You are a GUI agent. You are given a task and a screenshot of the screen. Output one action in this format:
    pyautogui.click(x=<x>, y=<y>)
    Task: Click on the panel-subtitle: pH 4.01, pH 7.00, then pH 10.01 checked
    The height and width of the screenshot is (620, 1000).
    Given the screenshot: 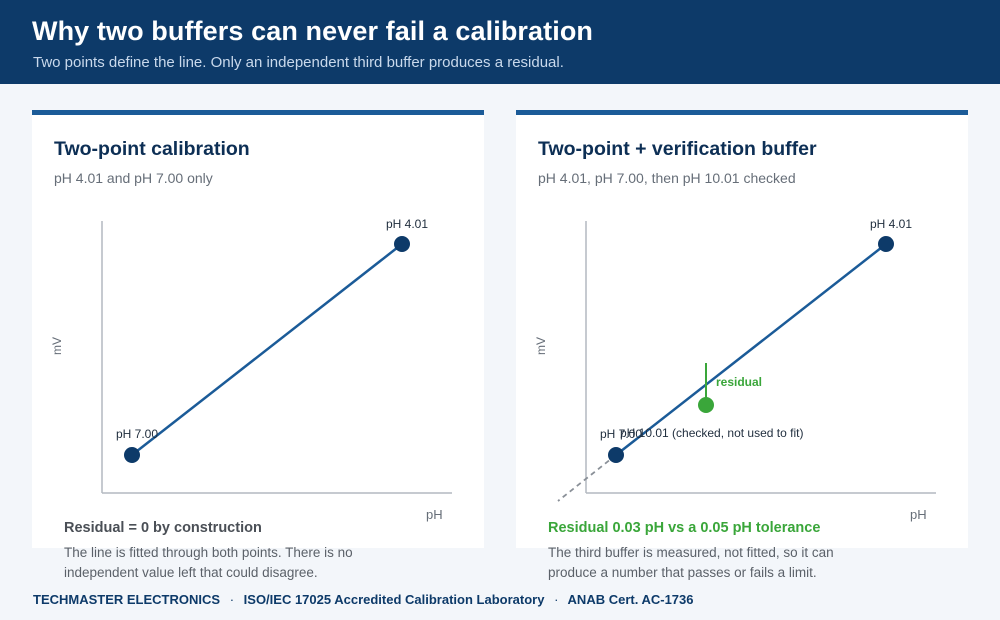 What is the action you would take?
    pyautogui.click(x=667, y=178)
    